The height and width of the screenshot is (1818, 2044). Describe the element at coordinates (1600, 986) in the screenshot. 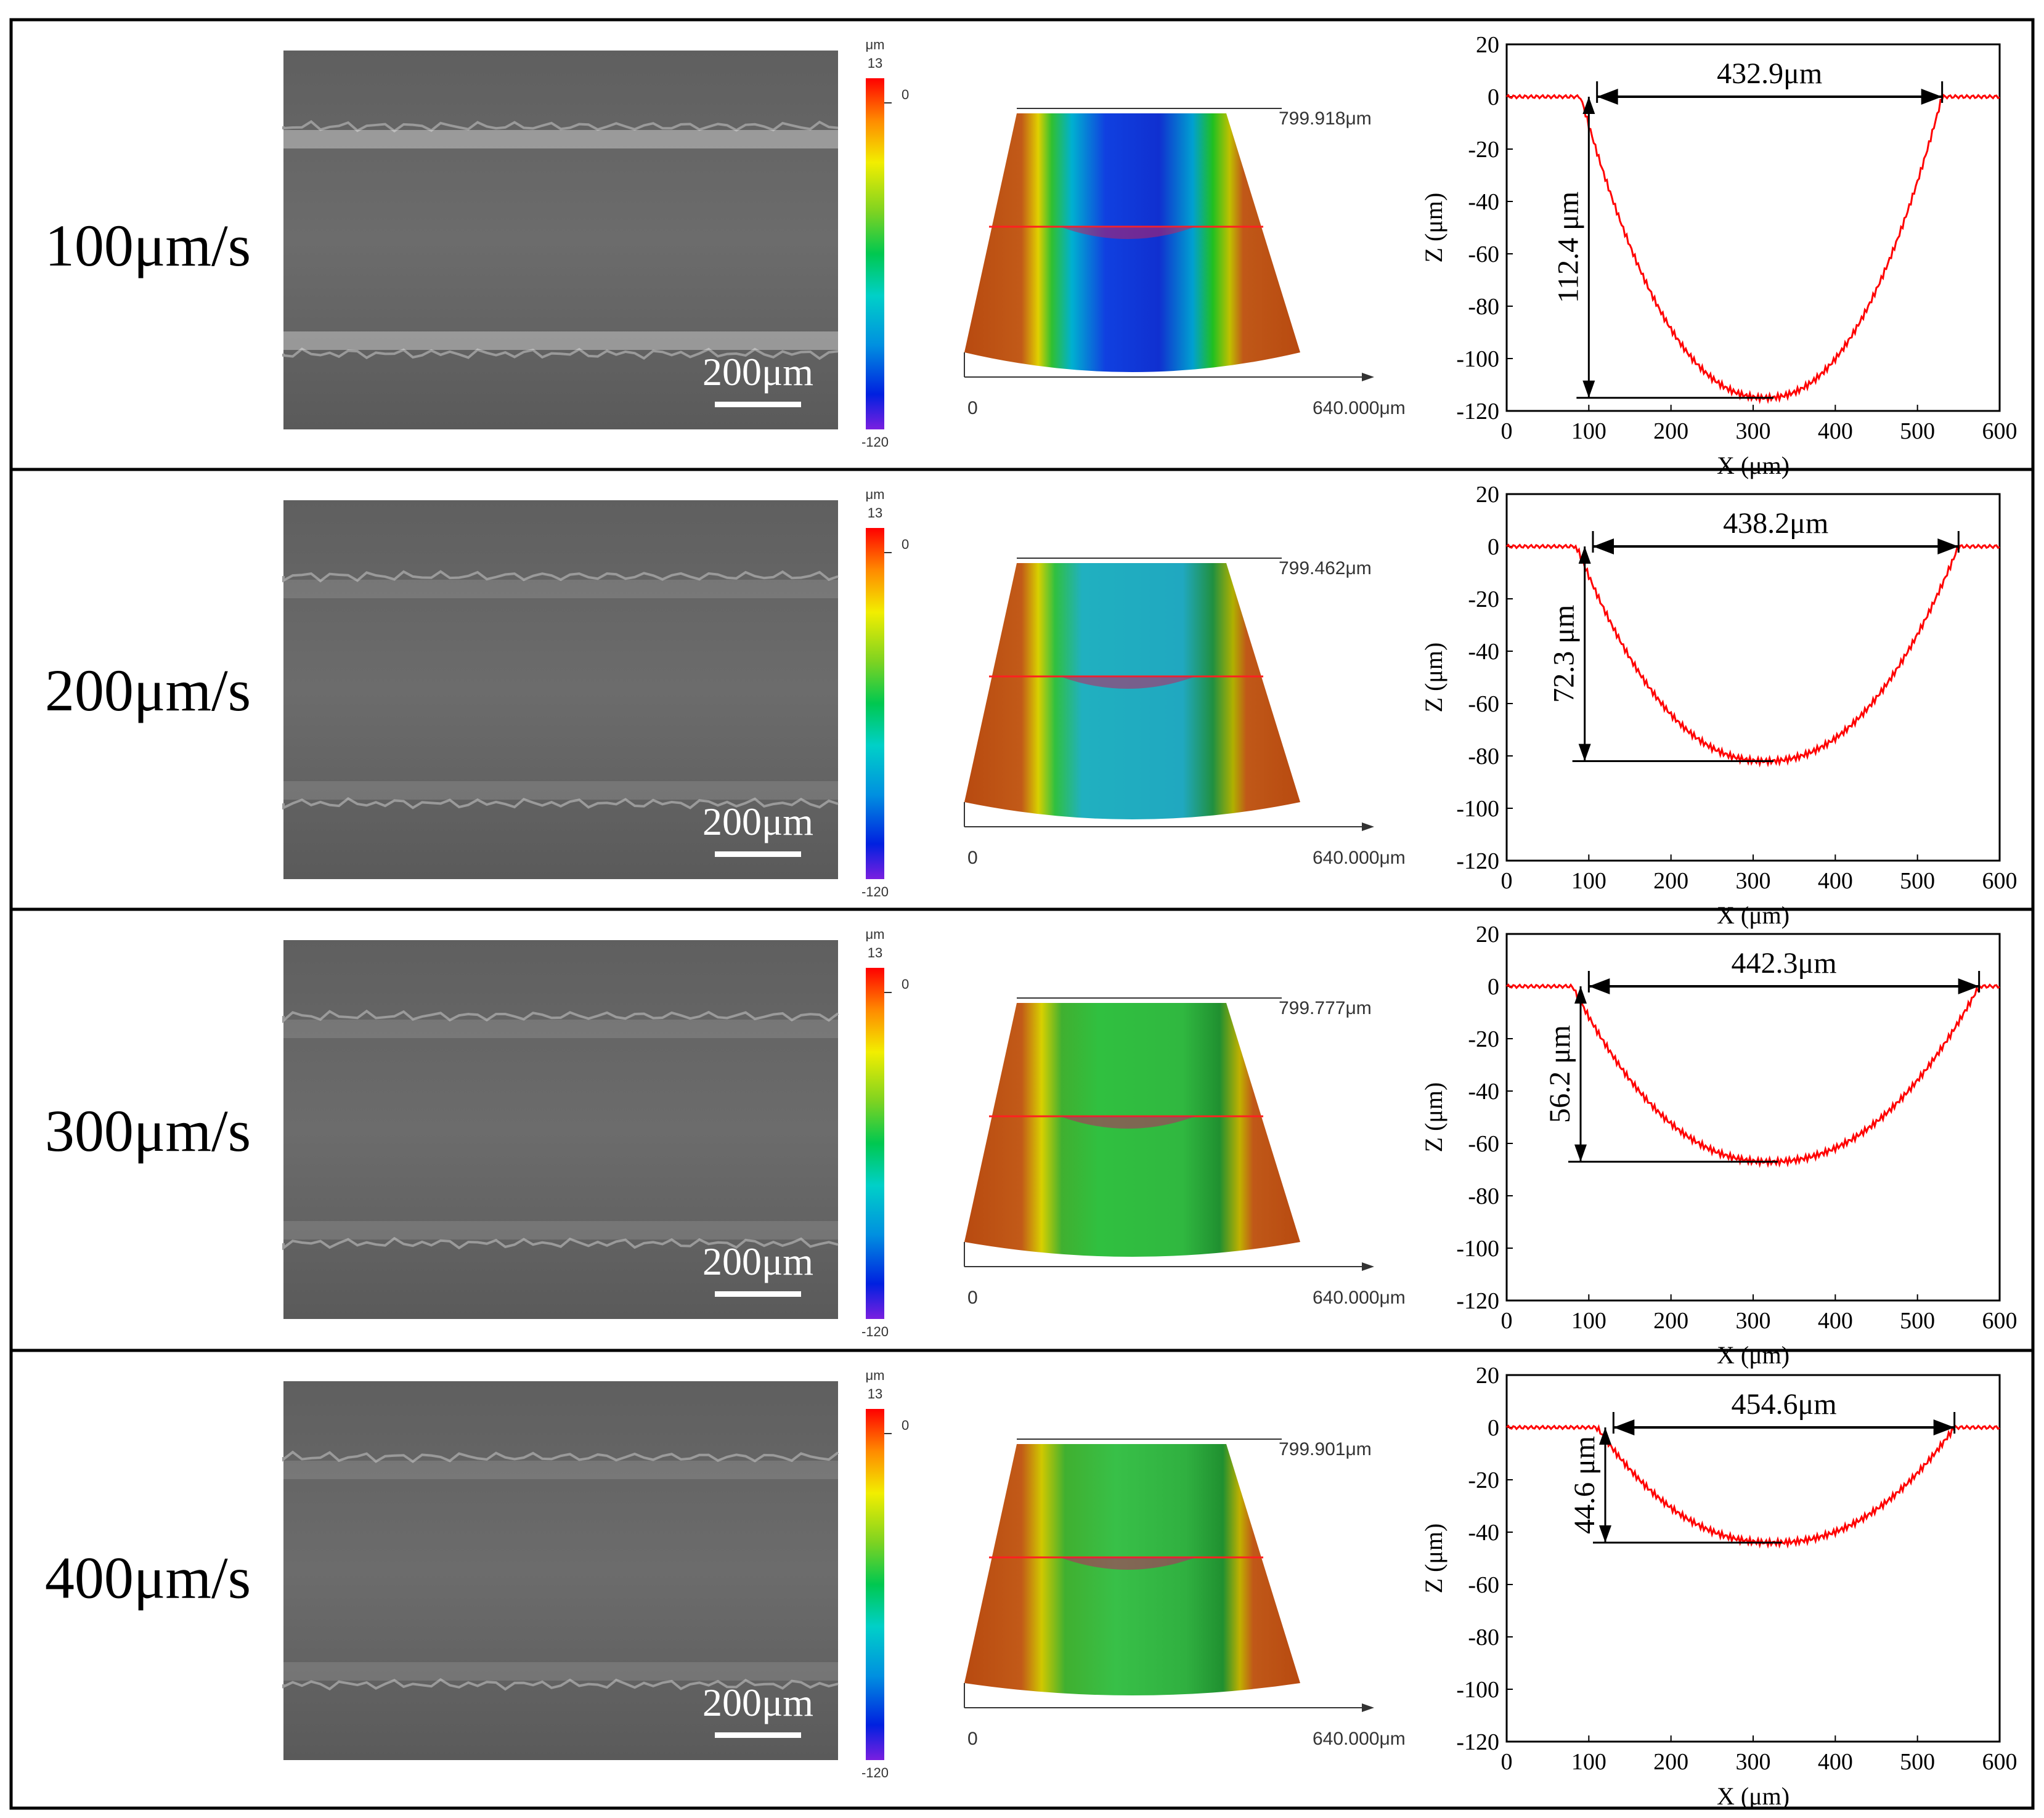

I see `width-arrow-left` at that location.